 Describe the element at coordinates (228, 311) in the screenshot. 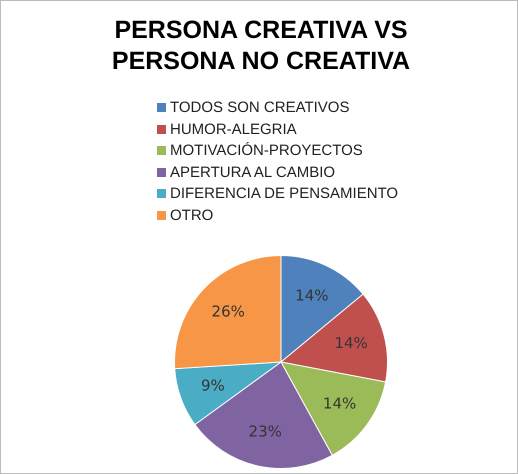

I see `data-label: 26%` at that location.